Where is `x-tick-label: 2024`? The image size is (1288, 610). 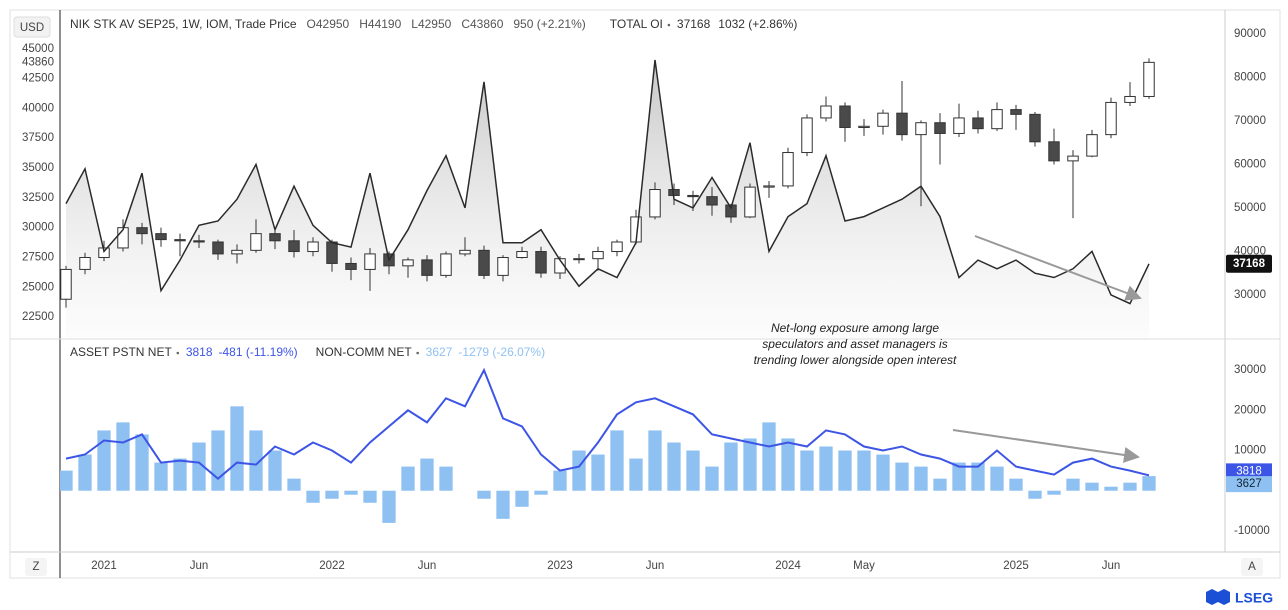
x-tick-label: 2024 is located at coordinates (788, 566).